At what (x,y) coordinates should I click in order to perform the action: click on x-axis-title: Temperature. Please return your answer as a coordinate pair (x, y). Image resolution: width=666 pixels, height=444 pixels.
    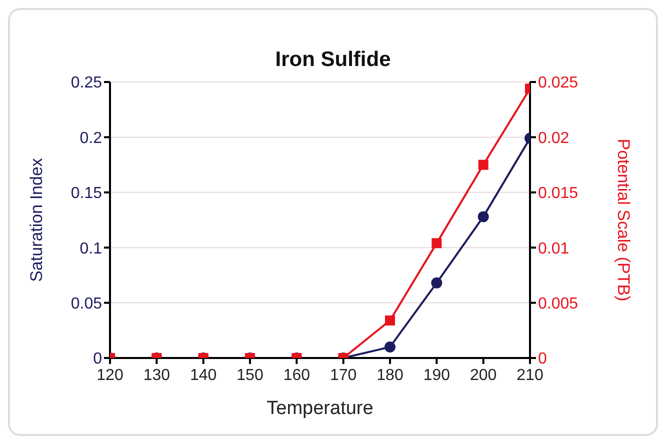
    Looking at the image, I should click on (320, 408).